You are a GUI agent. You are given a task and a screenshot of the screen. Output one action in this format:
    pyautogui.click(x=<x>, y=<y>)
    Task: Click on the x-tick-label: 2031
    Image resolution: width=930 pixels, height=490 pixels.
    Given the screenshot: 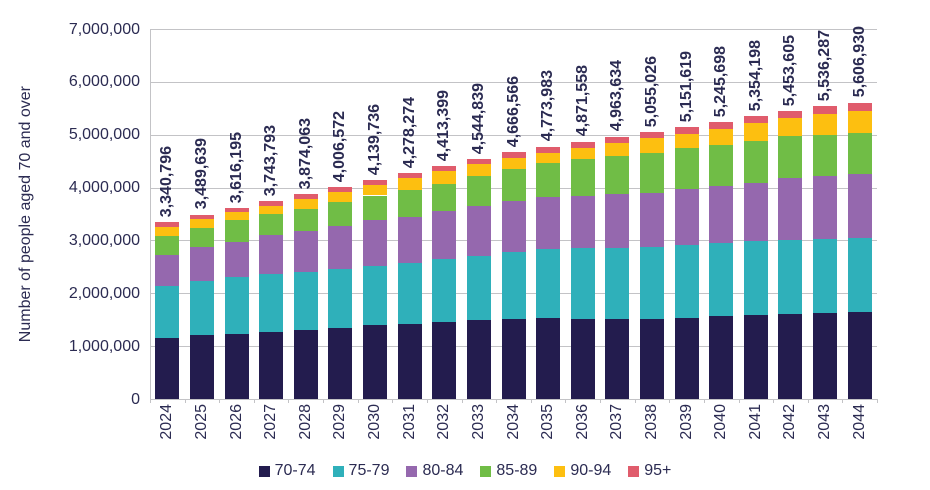 What is the action you would take?
    pyautogui.click(x=409, y=422)
    